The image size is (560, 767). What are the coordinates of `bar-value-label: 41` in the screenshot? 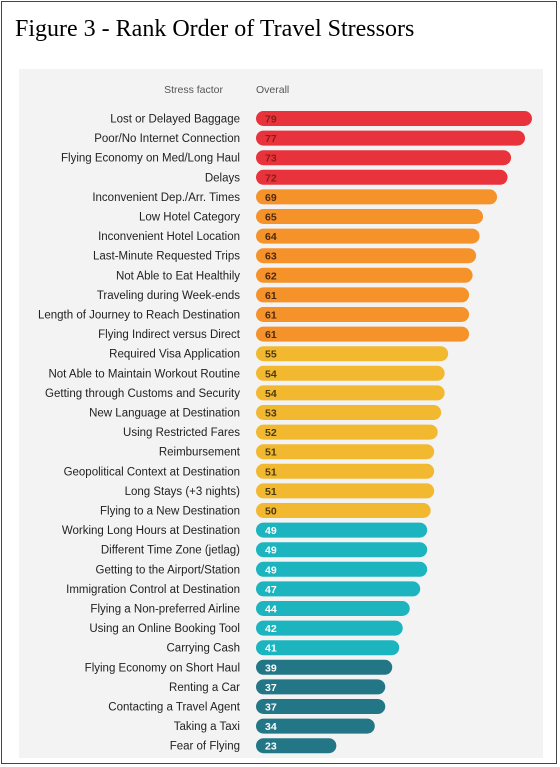 It's located at (271, 649).